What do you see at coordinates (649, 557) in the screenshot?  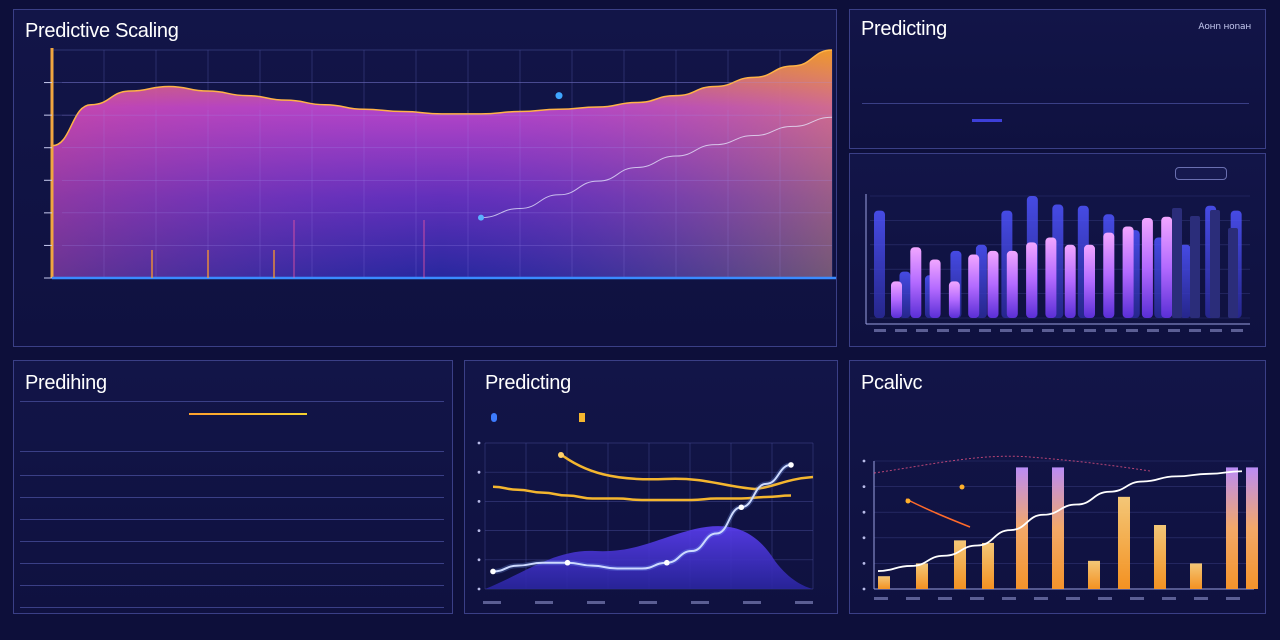 I see `line-area-mountain` at bounding box center [649, 557].